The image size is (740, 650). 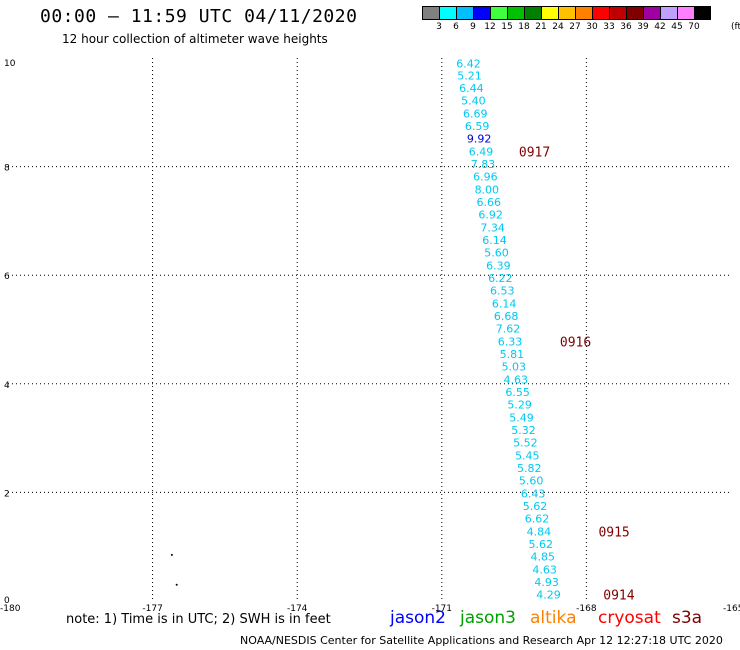 I want to click on swh-value-label: 7.62, so click(x=508, y=328).